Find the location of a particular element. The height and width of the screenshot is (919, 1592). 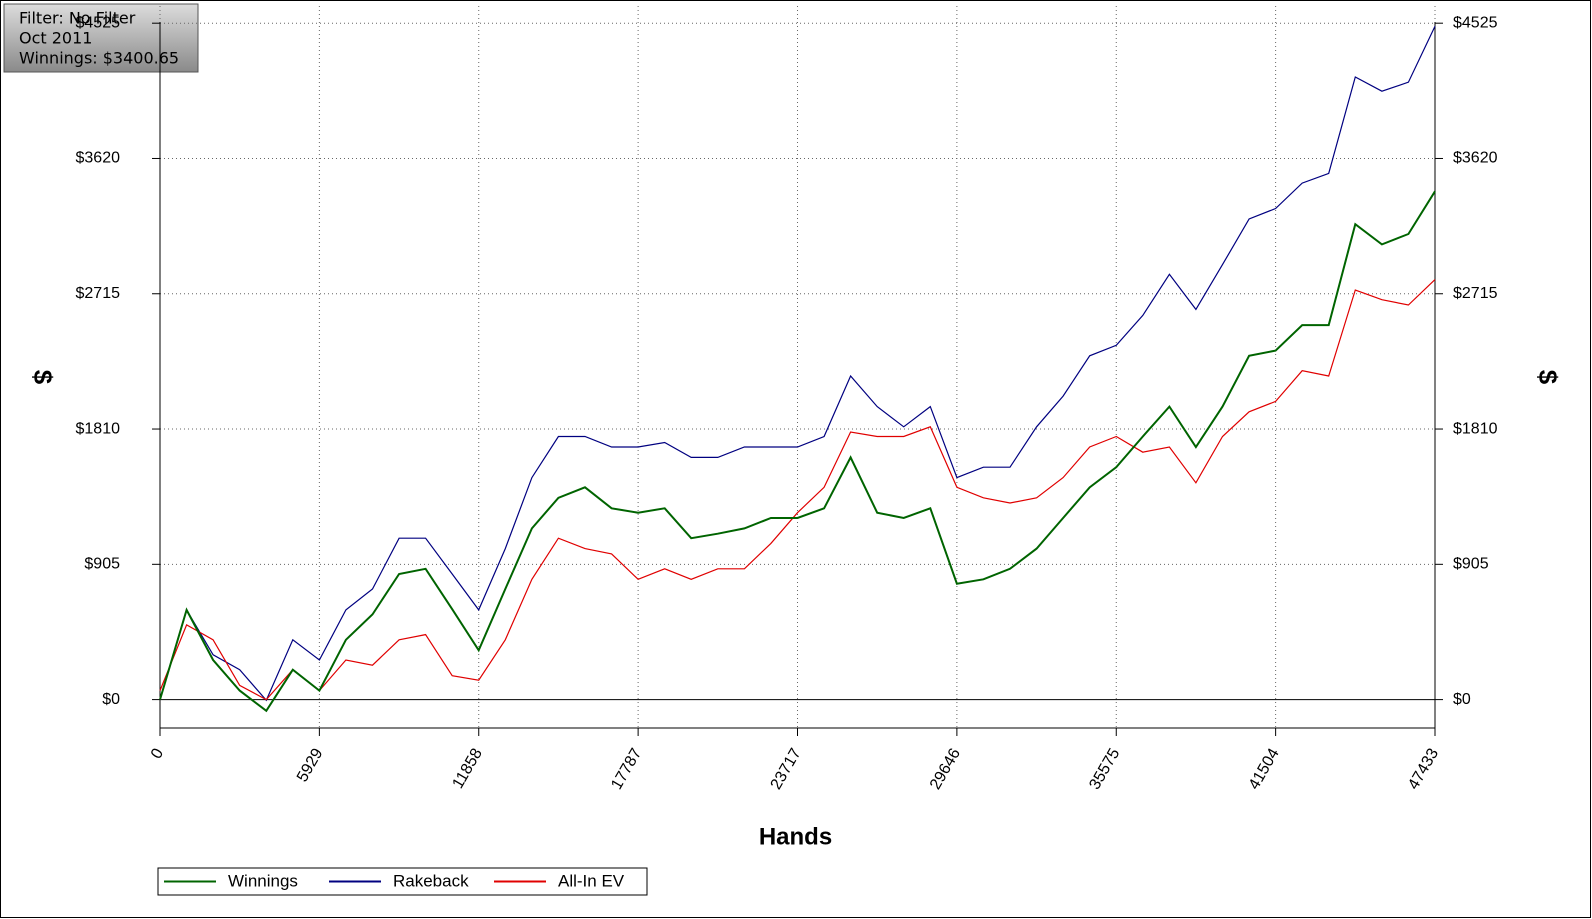

y2-tick-label: $905 is located at coordinates (1471, 564).